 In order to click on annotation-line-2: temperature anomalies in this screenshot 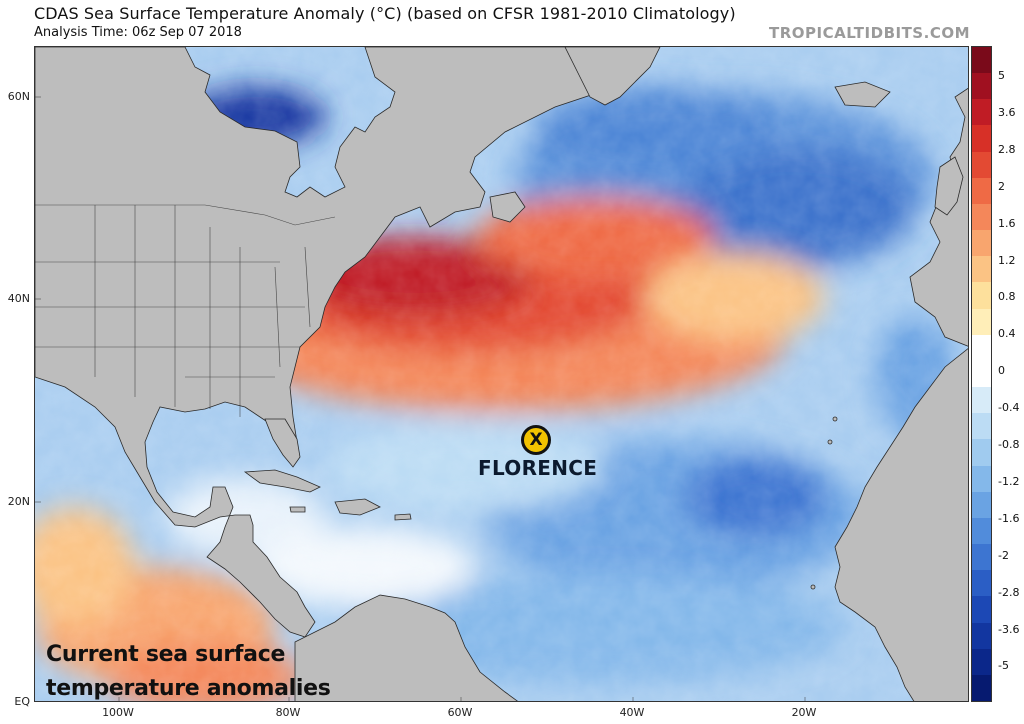, I will do `click(188, 688)`.